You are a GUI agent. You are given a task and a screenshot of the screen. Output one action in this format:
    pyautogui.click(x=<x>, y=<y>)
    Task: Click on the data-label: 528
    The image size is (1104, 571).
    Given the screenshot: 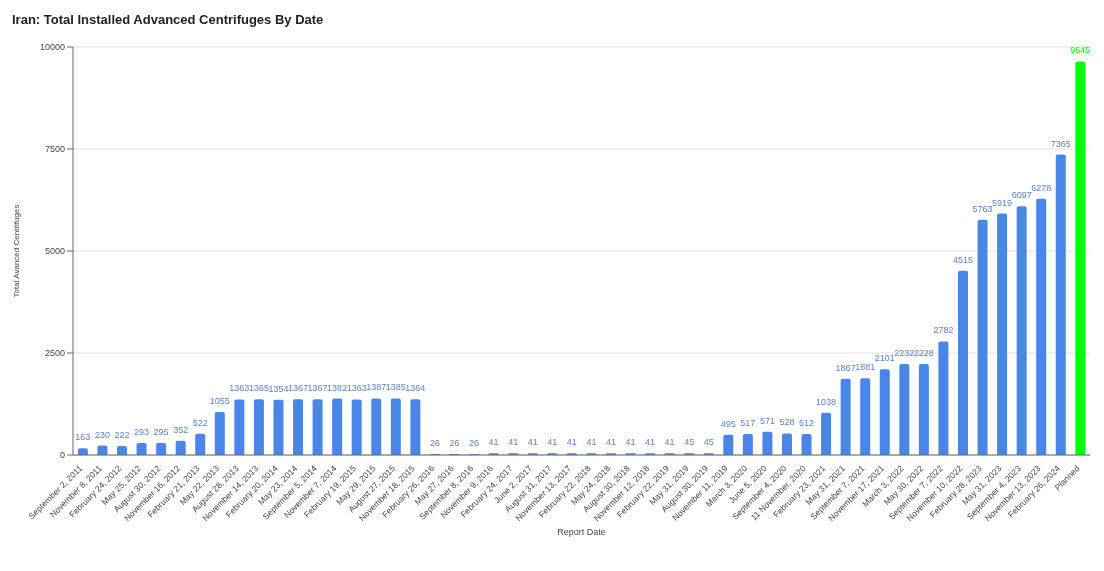 What is the action you would take?
    pyautogui.click(x=787, y=422)
    